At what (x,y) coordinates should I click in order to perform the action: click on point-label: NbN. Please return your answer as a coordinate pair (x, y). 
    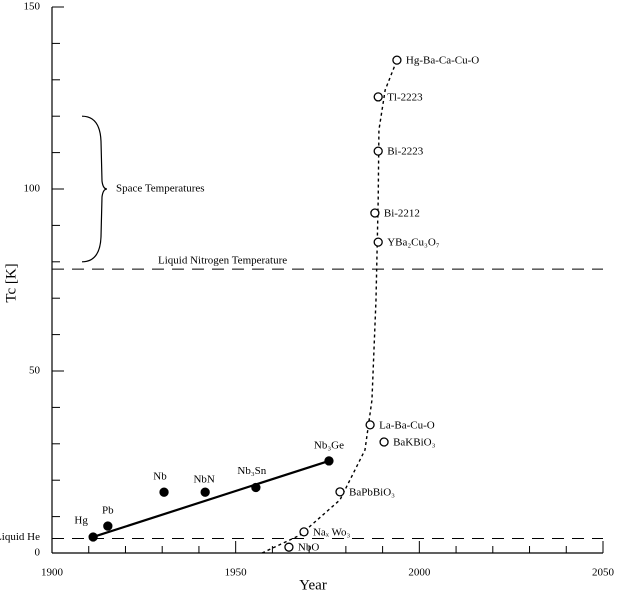
    Looking at the image, I should click on (203, 480).